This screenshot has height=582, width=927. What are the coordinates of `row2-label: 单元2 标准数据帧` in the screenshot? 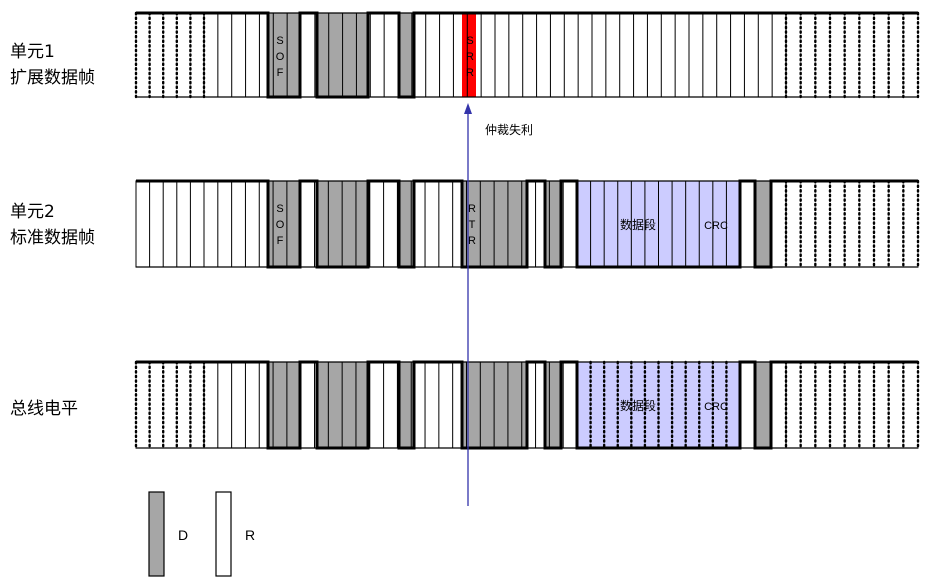 It's located at (52, 225).